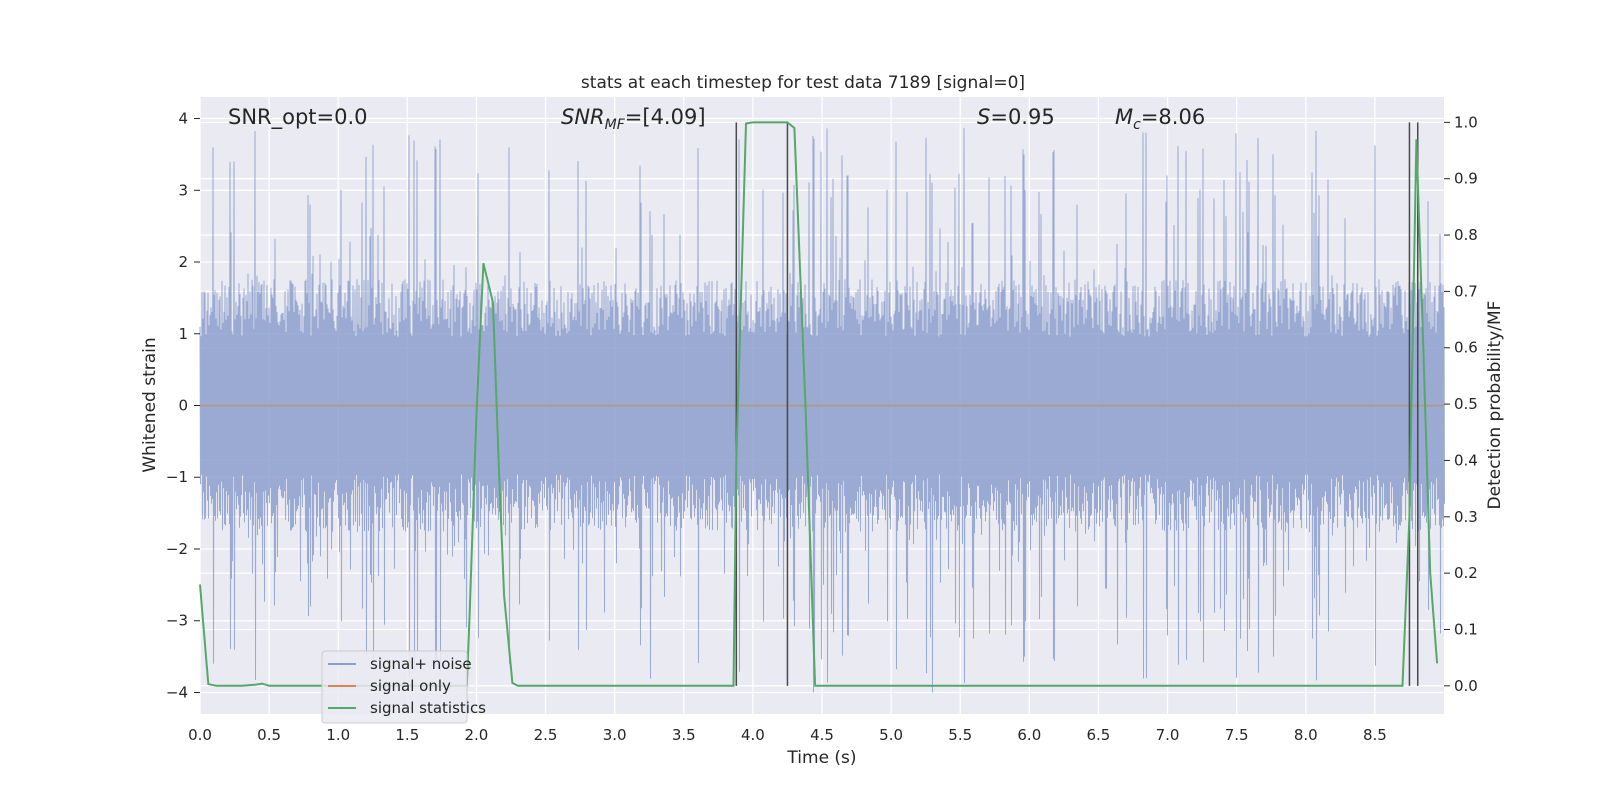 Image resolution: width=1600 pixels, height=800 pixels. I want to click on snr-mf-subscript: MF, so click(615, 125).